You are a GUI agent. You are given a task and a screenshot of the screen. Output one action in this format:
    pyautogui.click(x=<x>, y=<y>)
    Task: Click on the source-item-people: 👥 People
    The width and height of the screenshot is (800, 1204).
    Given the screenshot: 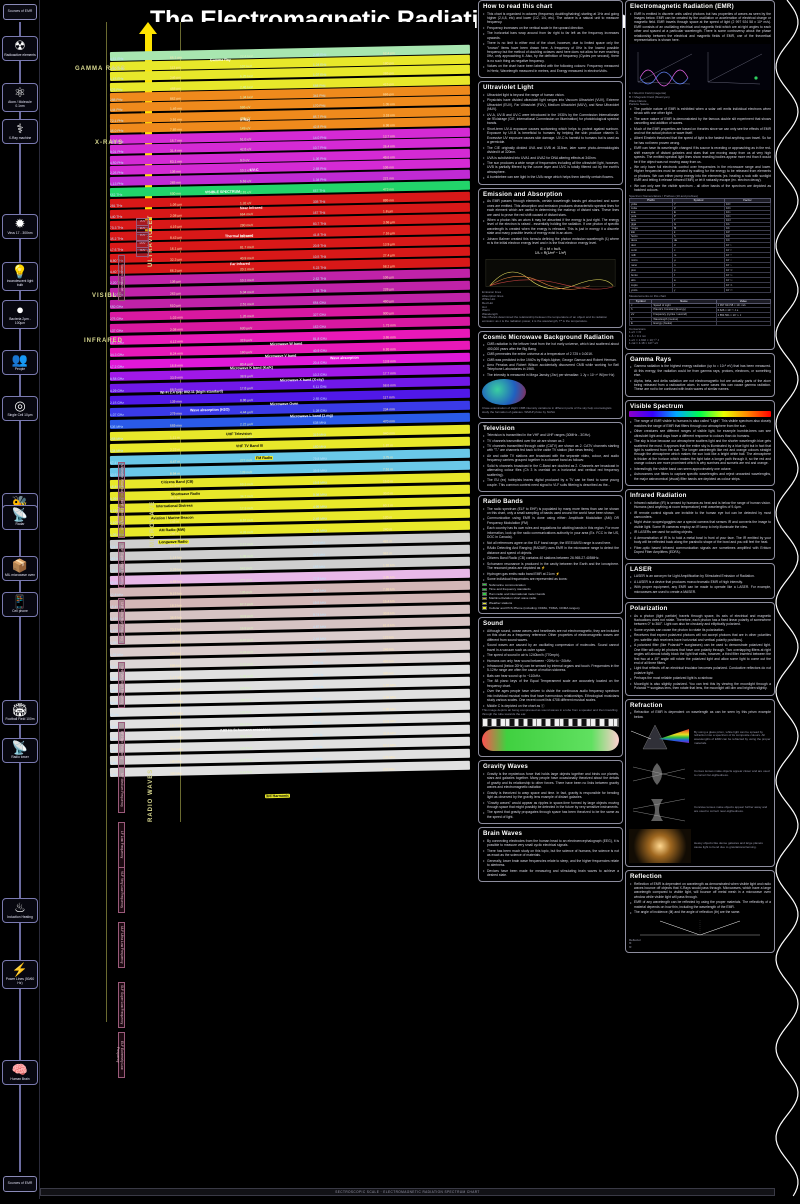 What is the action you would take?
    pyautogui.click(x=20, y=362)
    